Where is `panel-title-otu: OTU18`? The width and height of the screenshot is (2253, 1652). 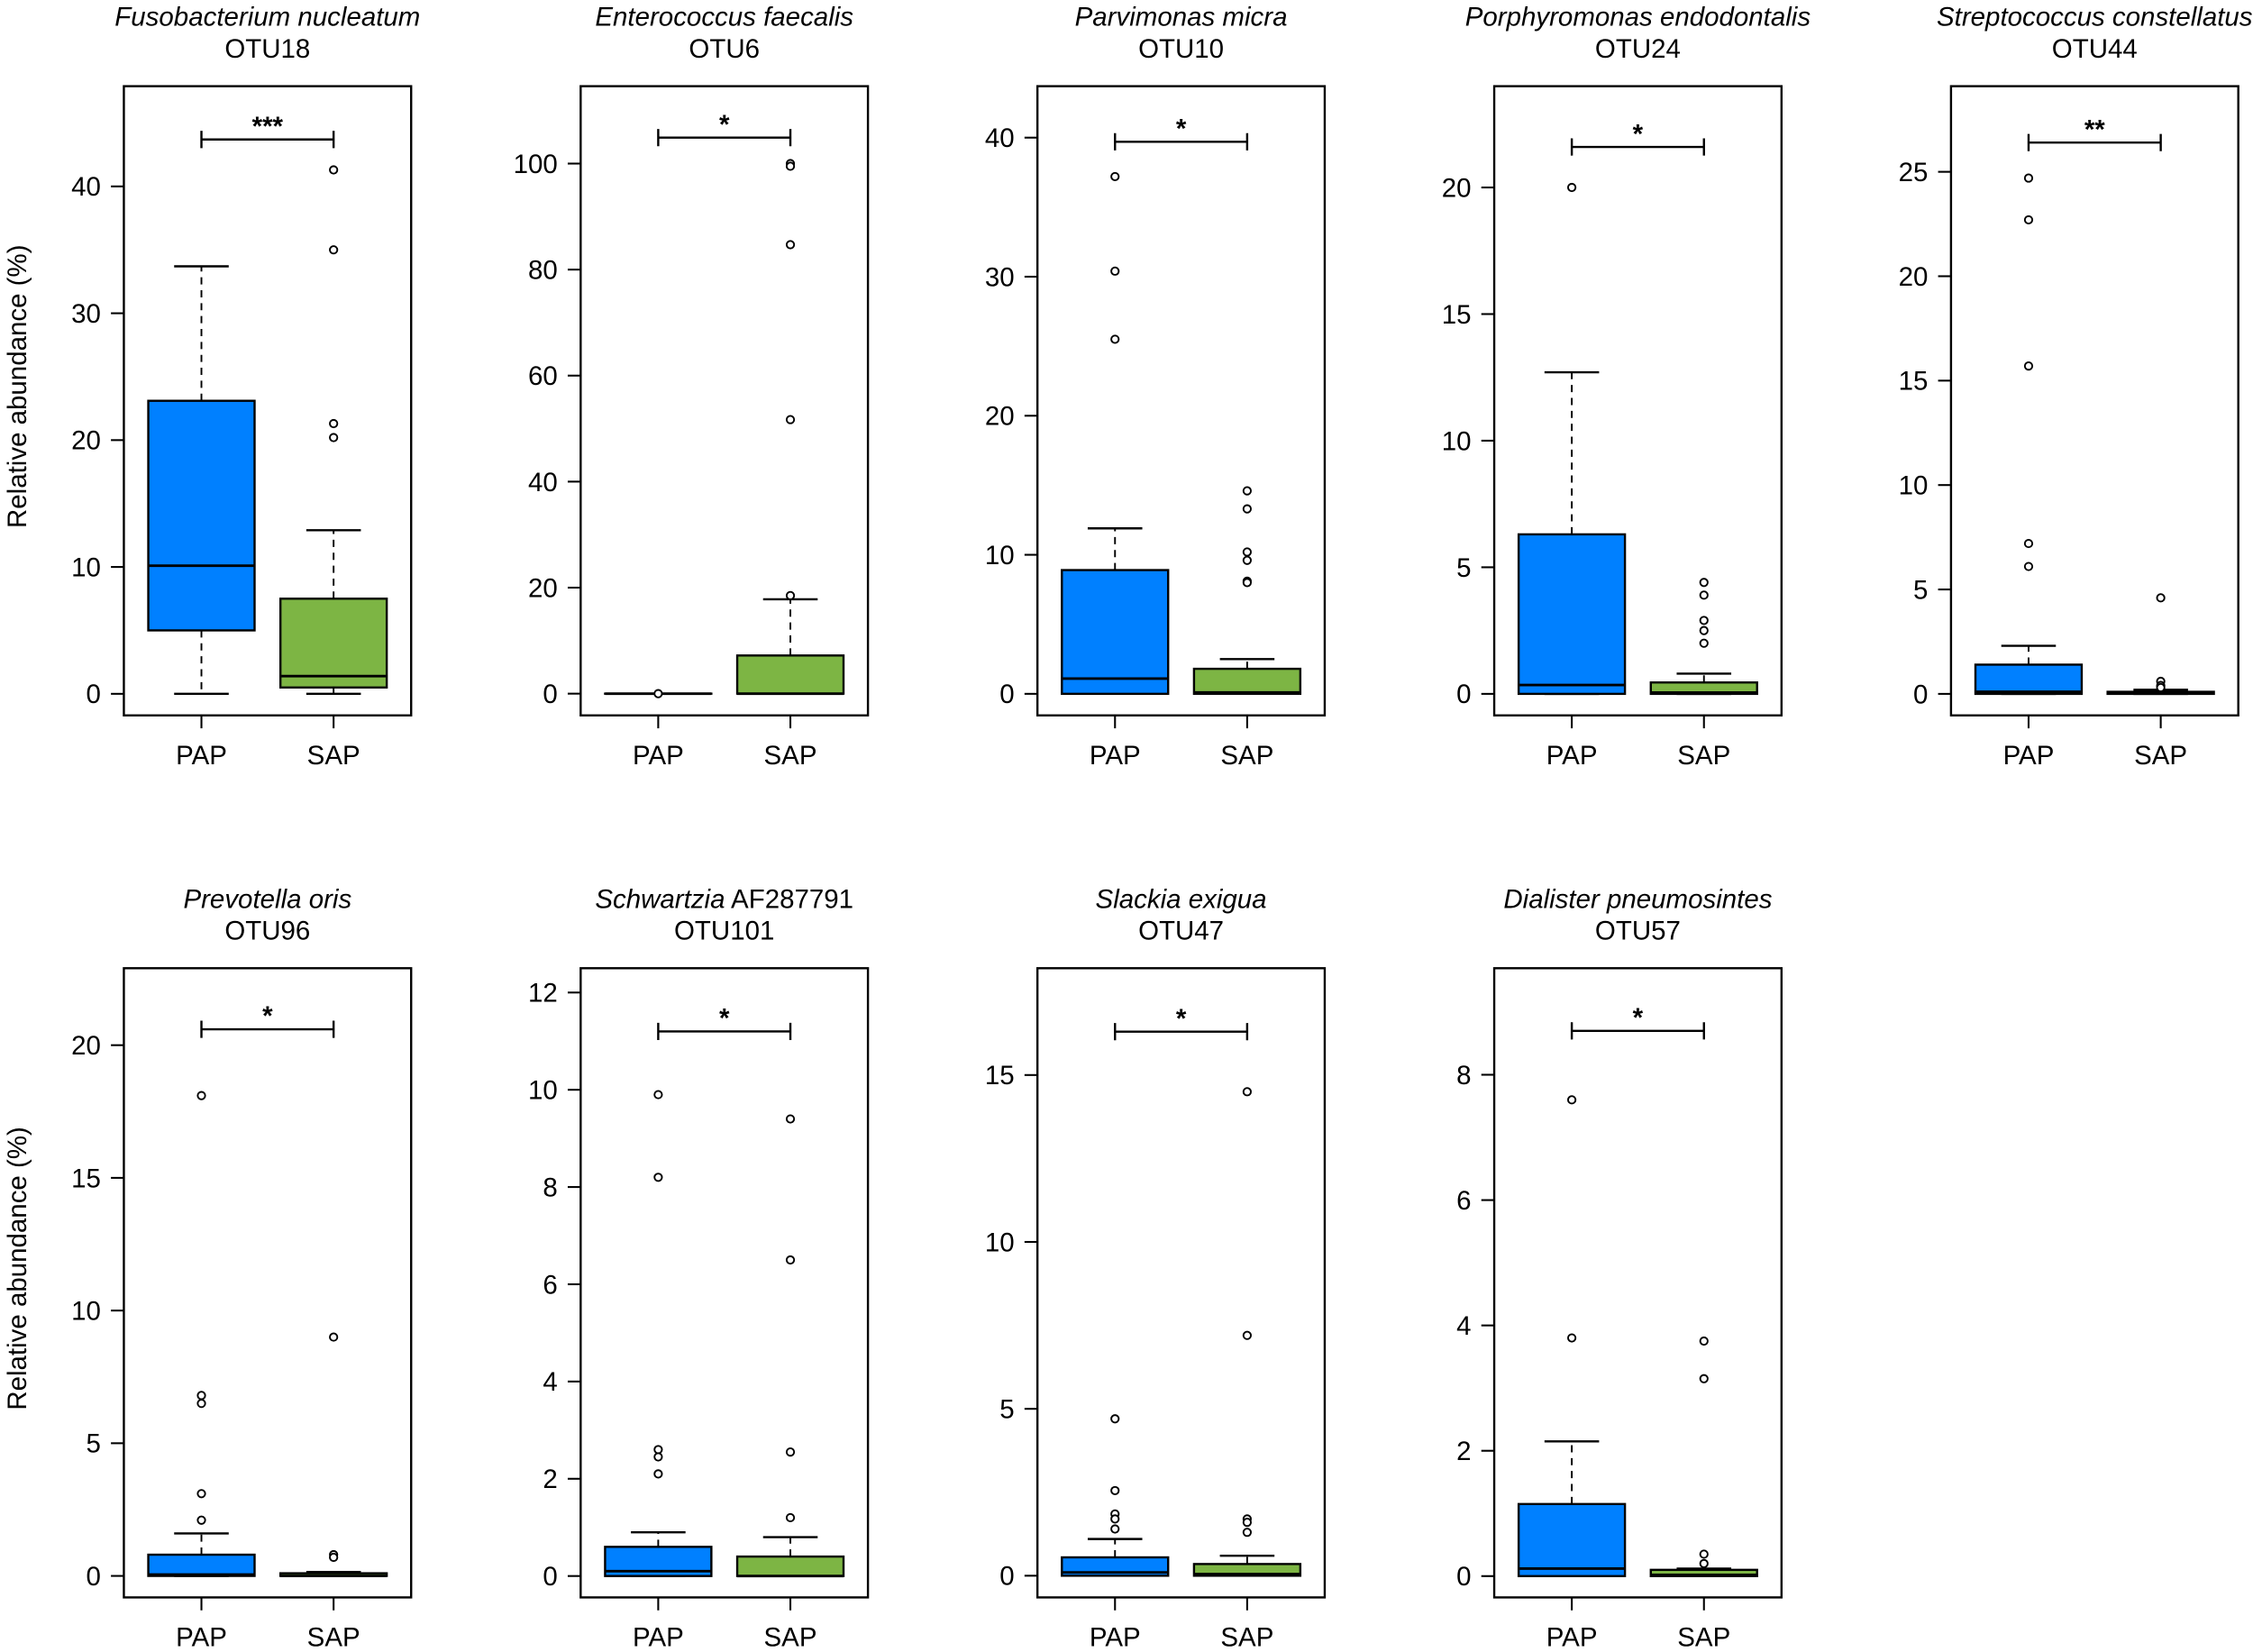
panel-title-otu: OTU18 is located at coordinates (267, 49).